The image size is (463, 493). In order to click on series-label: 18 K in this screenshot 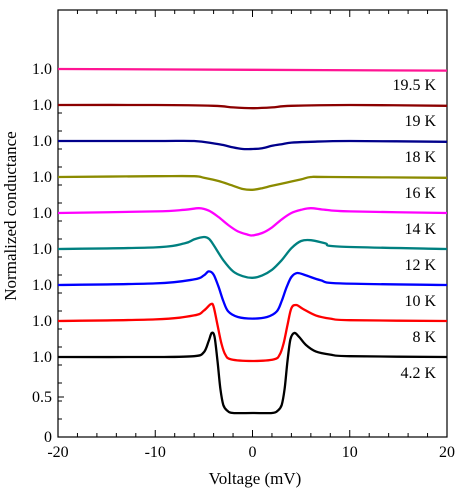, I will do `click(420, 157)`.